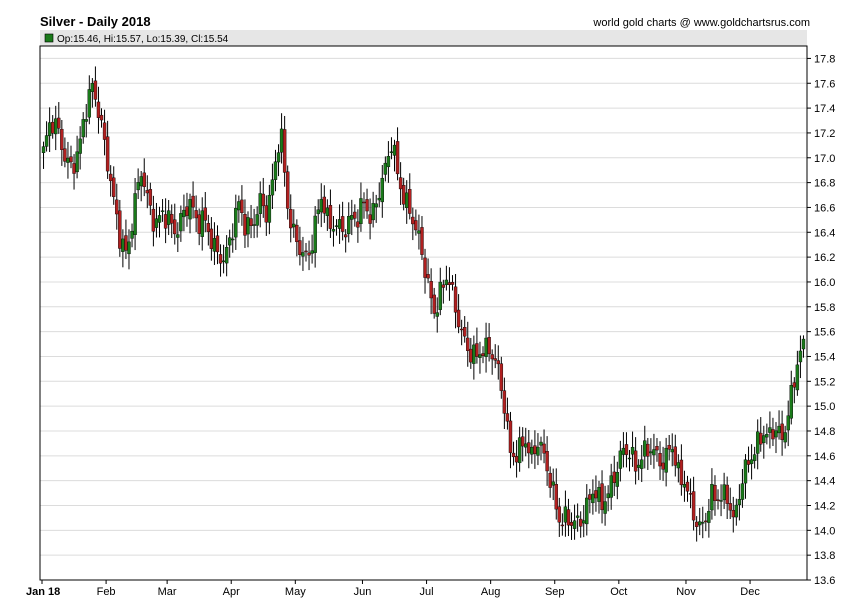 The width and height of the screenshot is (850, 616). Describe the element at coordinates (43, 592) in the screenshot. I see `x-tick-label: Jan 18` at that location.